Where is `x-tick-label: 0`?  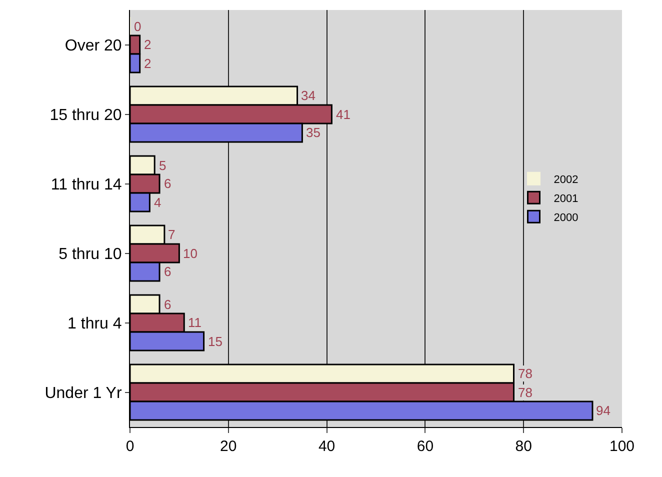
x-tick-label: 0 is located at coordinates (130, 446).